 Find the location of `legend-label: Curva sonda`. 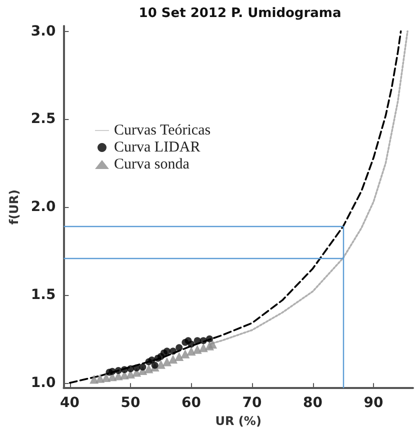

legend-label: Curva sonda is located at coordinates (152, 164).